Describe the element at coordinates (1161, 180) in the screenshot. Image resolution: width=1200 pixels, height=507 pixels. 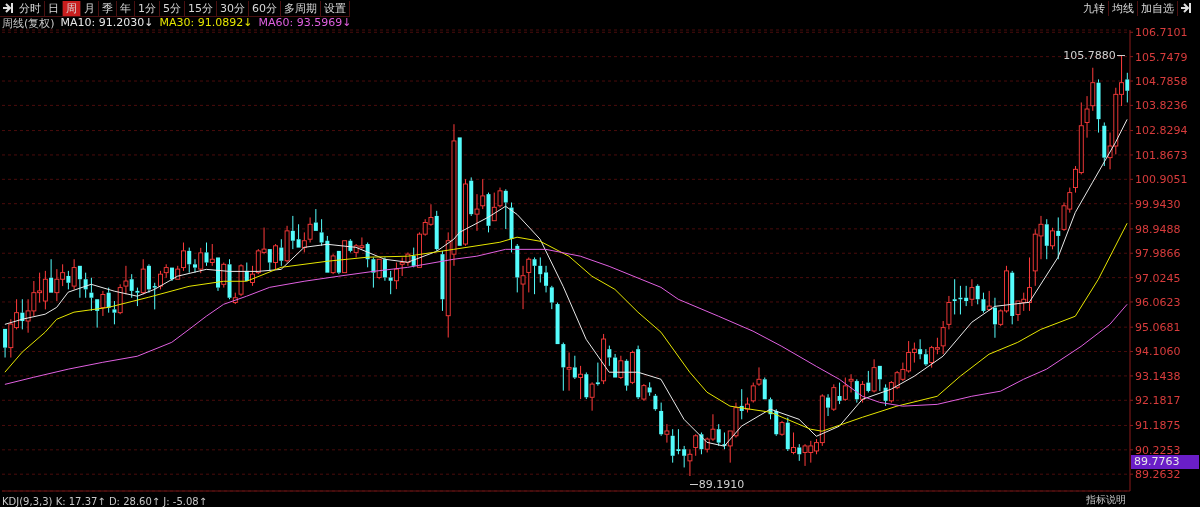
I see `y-tick-label: 100.9051` at that location.